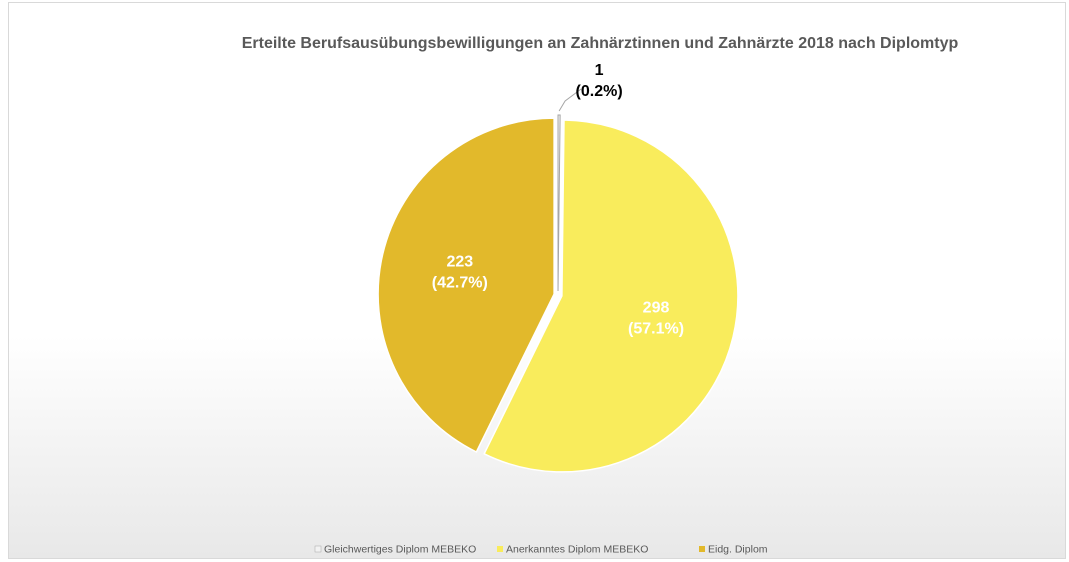  Describe the element at coordinates (599, 91) in the screenshot. I see `data-label: (0.2%)` at that location.